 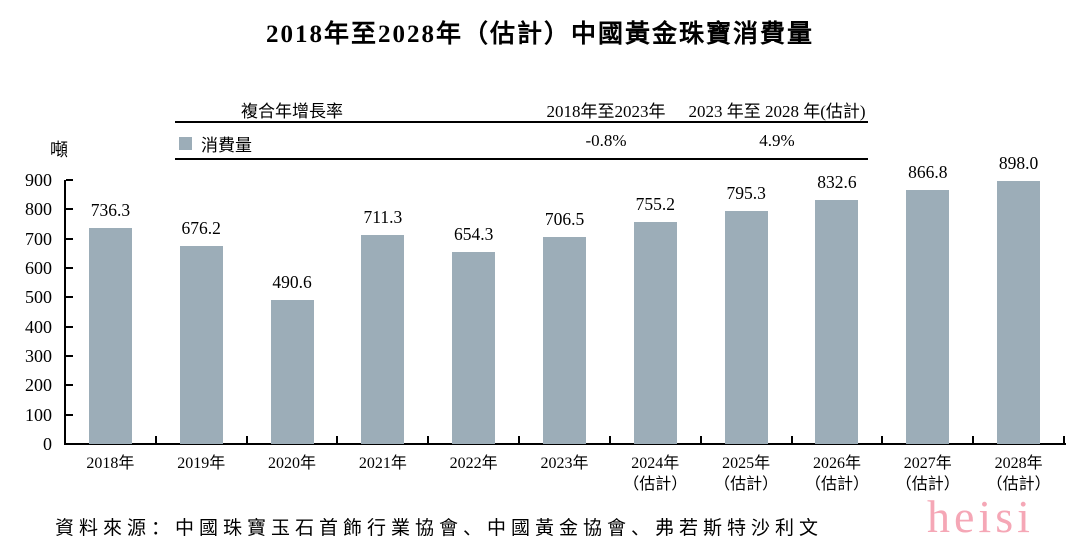 I want to click on x-tick-label: 2023年, so click(x=564, y=463).